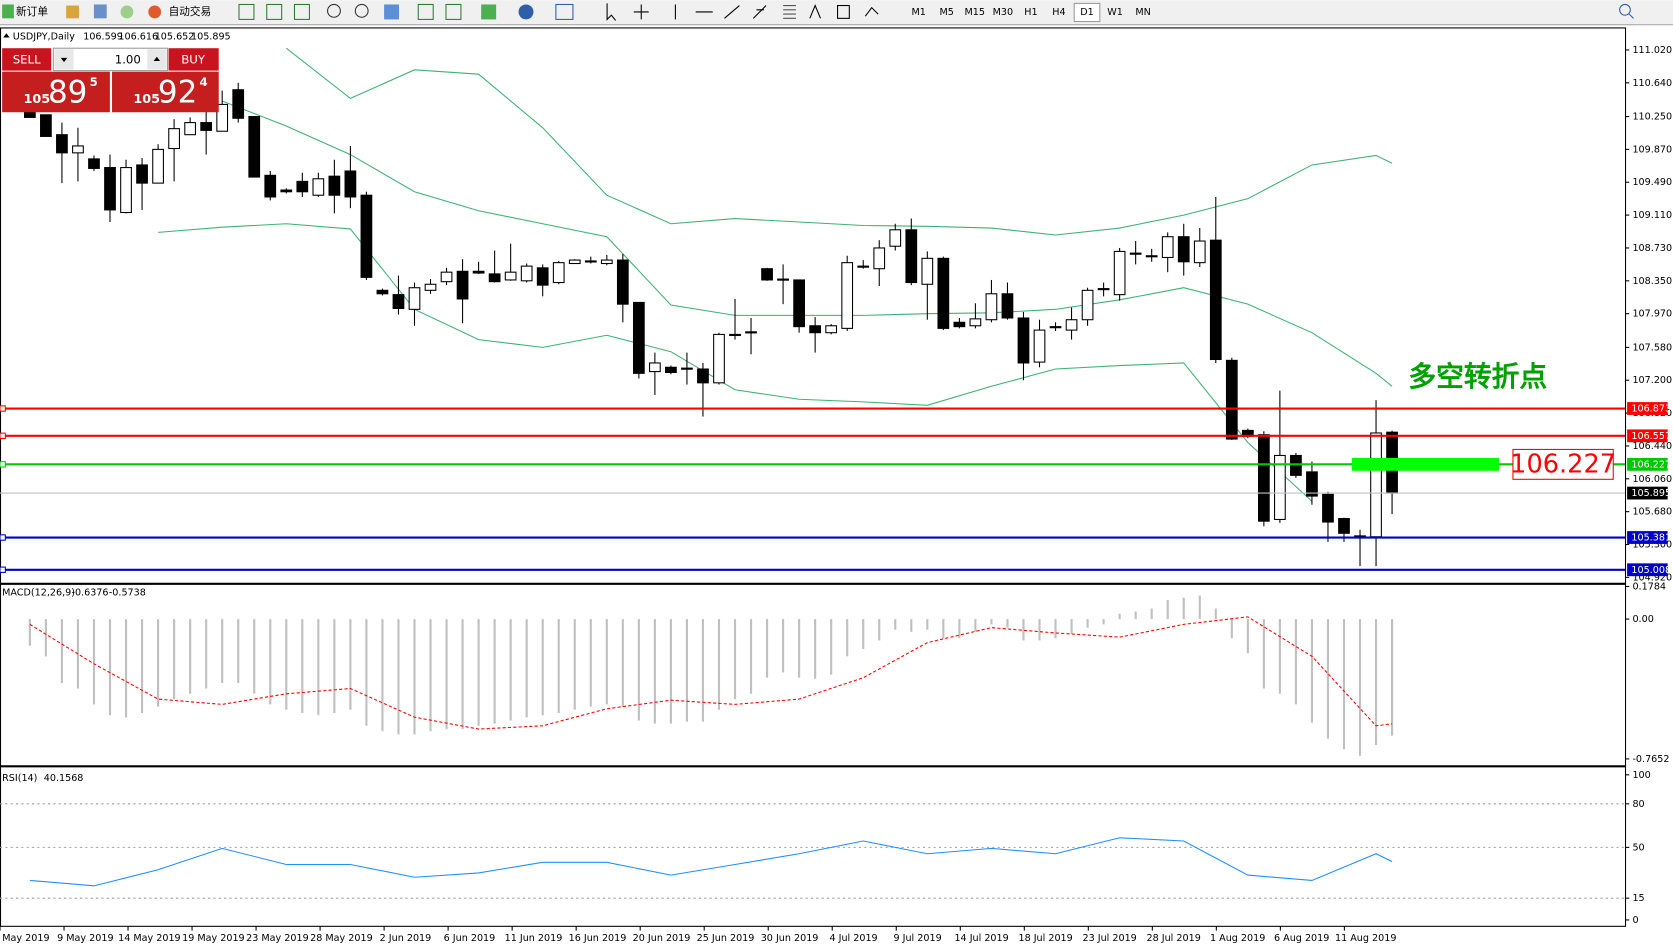 The width and height of the screenshot is (1673, 950). What do you see at coordinates (165, 92) in the screenshot?
I see `buy-price-box` at bounding box center [165, 92].